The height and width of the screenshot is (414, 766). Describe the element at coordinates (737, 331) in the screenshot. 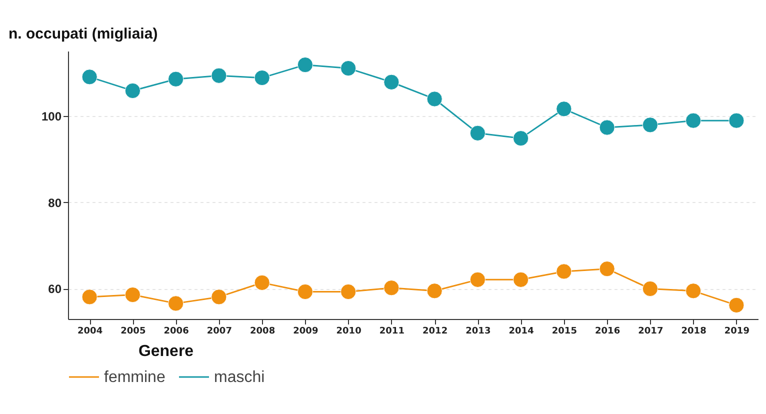

I see `x-tick-label: 2019` at that location.